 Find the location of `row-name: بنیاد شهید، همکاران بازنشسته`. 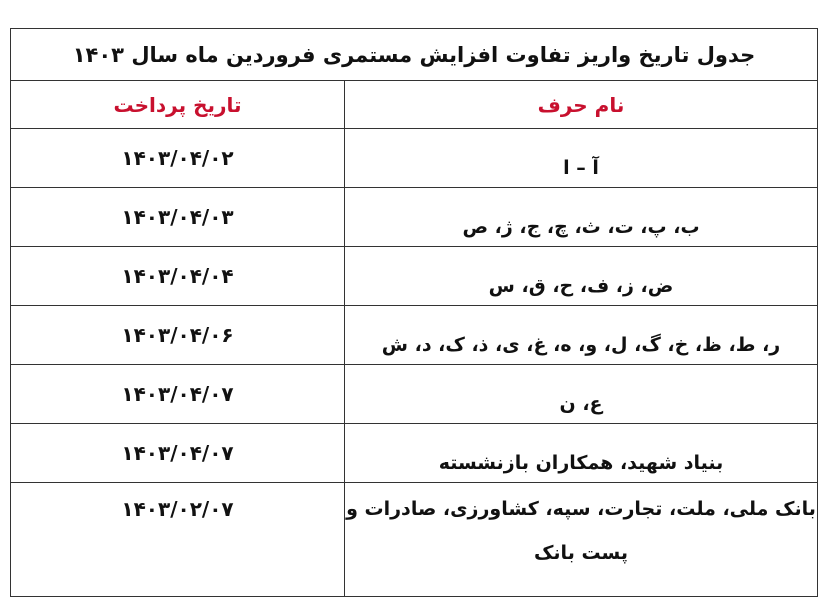

row-name: بنیاد شهید، همکاران بازنشسته is located at coordinates (581, 453).